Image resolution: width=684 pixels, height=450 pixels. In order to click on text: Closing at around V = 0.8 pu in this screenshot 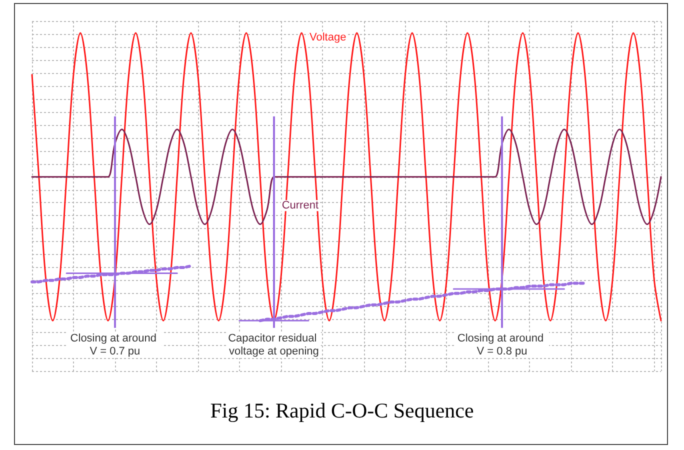, I will do `click(502, 345)`.